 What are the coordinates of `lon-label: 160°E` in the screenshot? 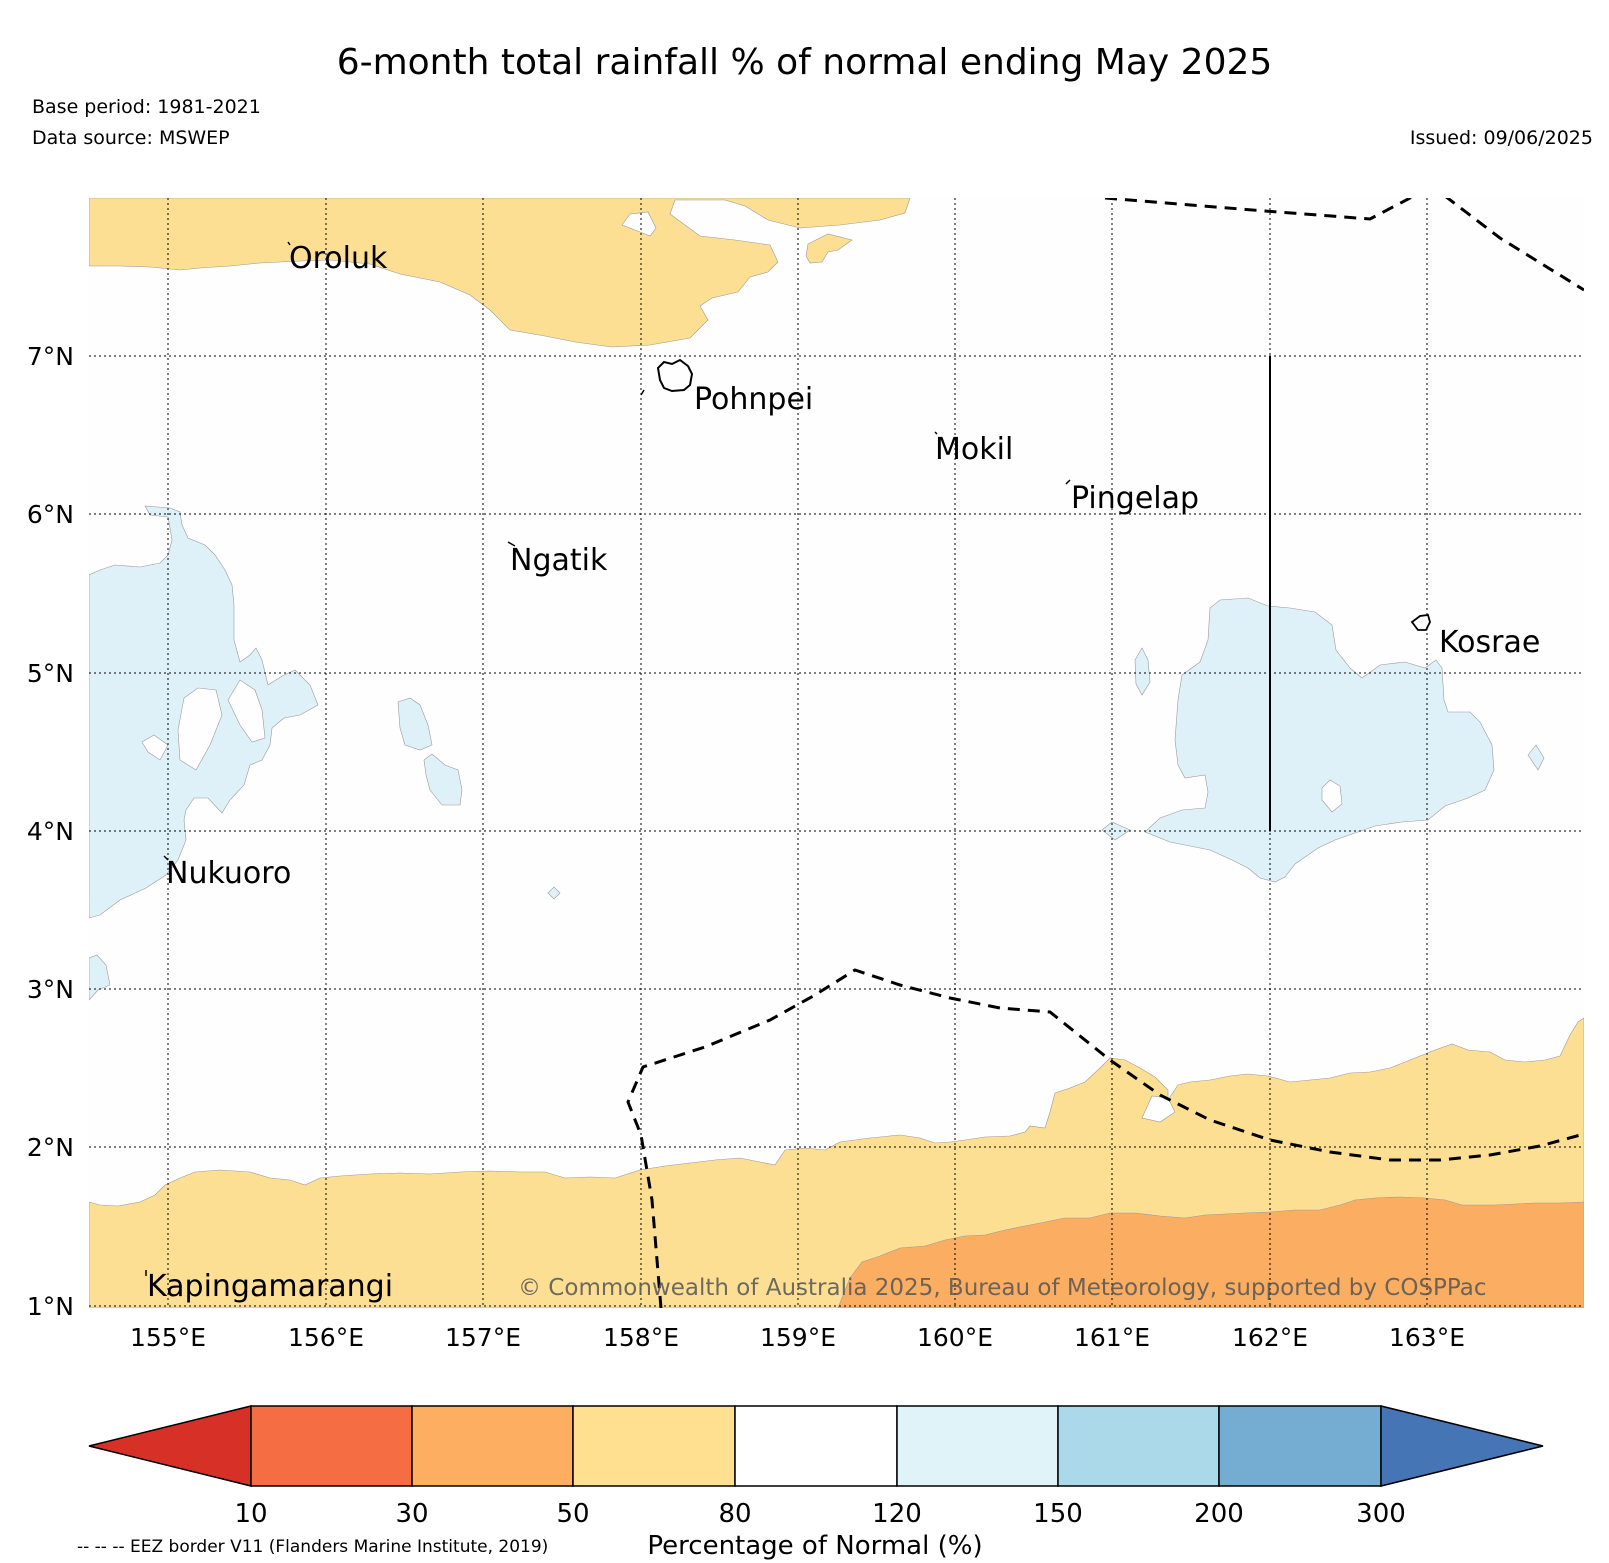 It's located at (955, 1337).